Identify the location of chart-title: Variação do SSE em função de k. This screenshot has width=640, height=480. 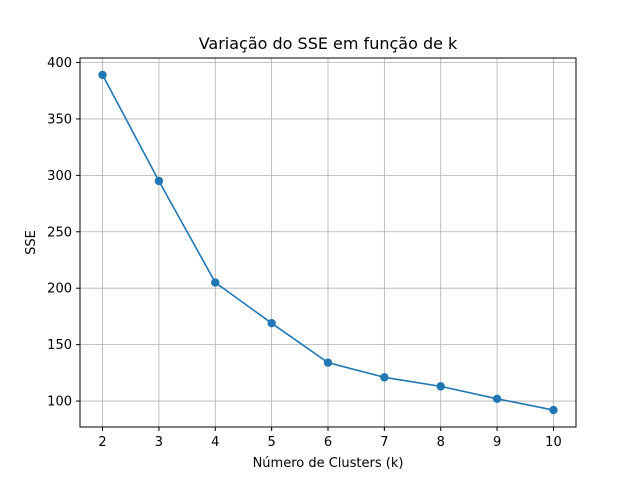
(328, 43).